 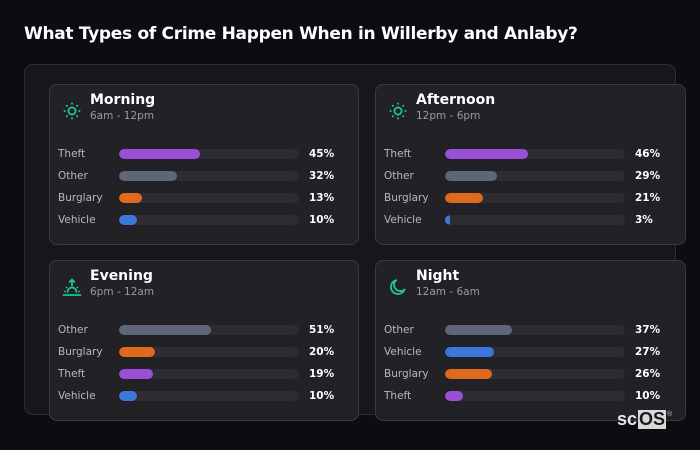 I want to click on bar-value: 13%, so click(x=322, y=198).